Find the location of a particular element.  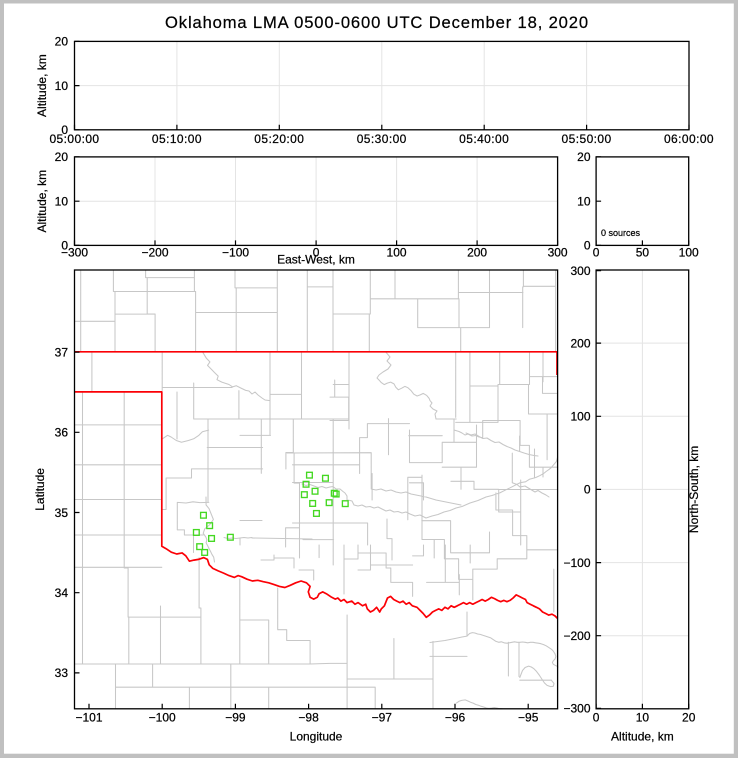

svg-text: 36 is located at coordinates (62, 433).